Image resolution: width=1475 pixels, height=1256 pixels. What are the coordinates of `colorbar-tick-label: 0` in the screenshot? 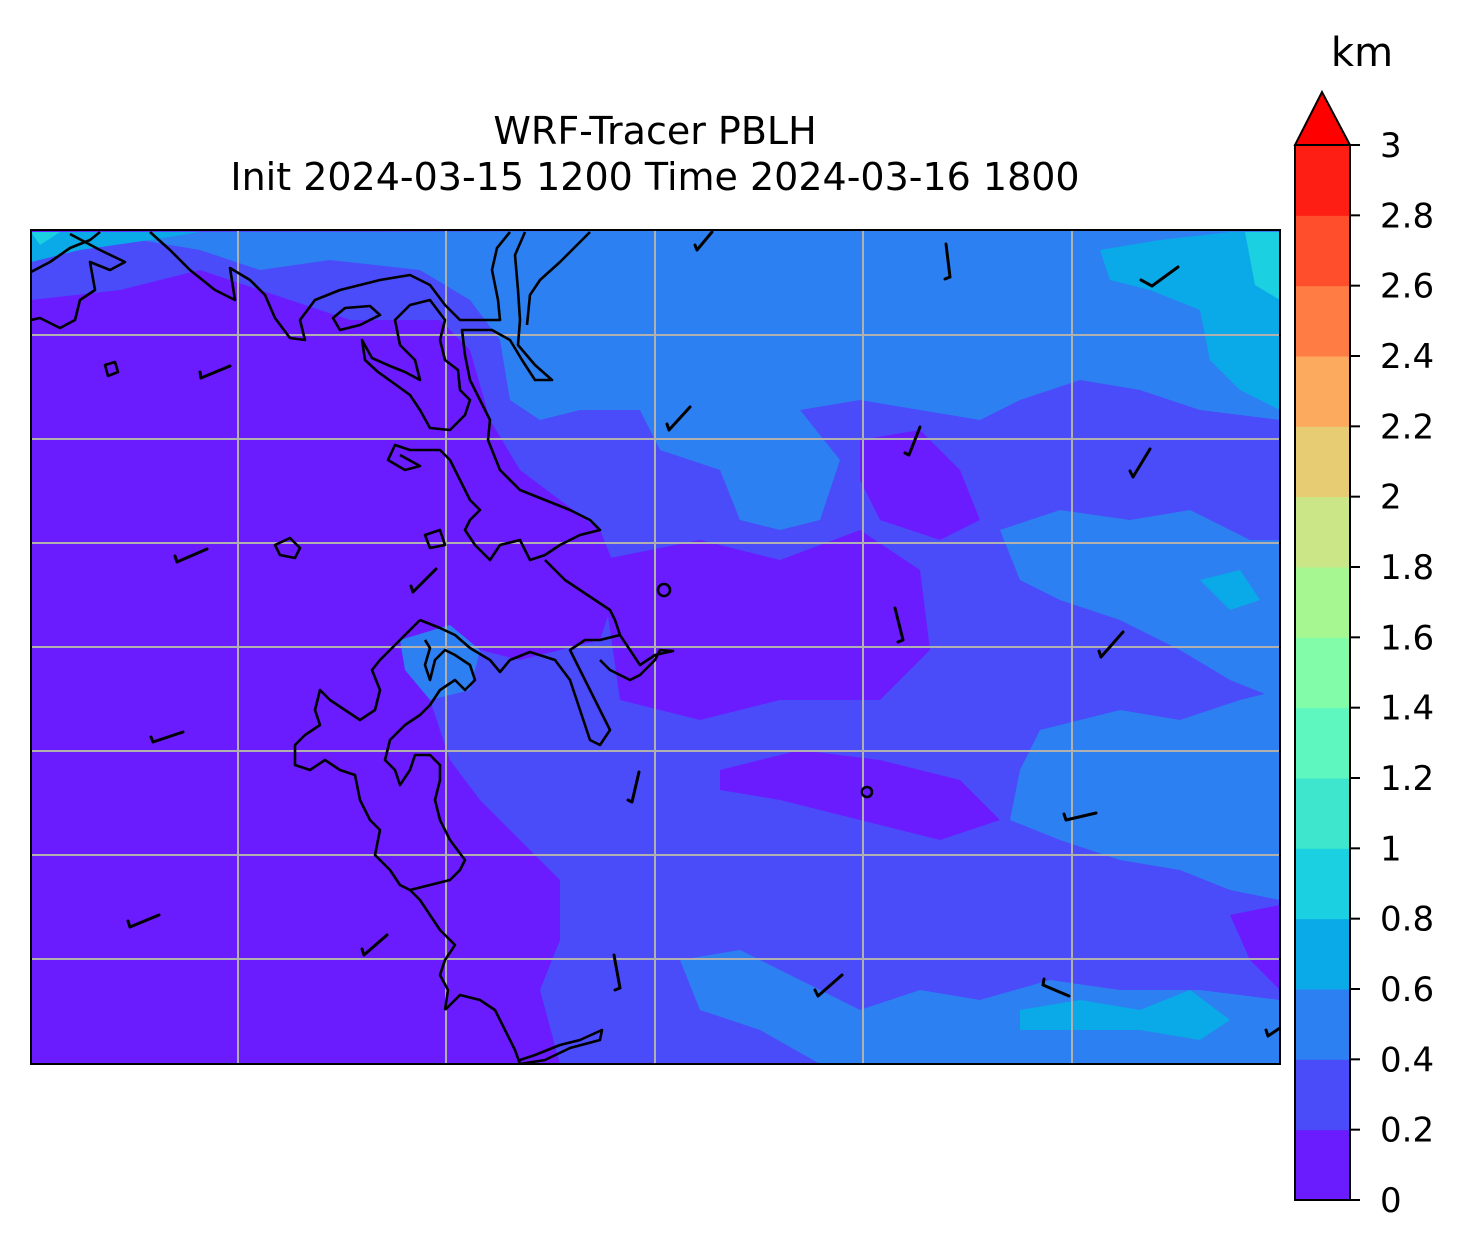 It's located at (1391, 1201).